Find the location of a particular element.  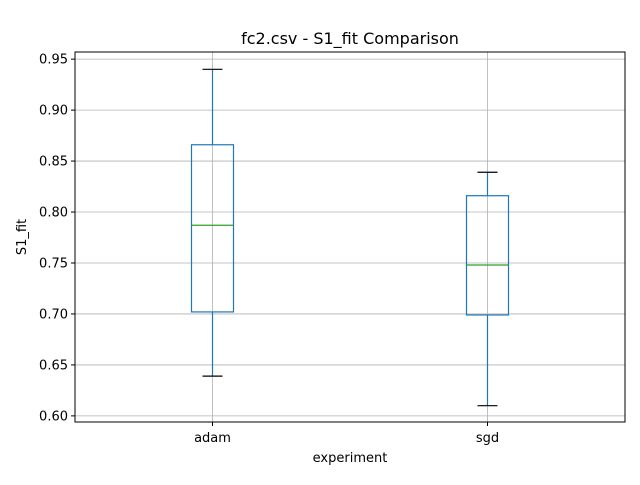

y-tick-label: 0.65 is located at coordinates (53, 365).